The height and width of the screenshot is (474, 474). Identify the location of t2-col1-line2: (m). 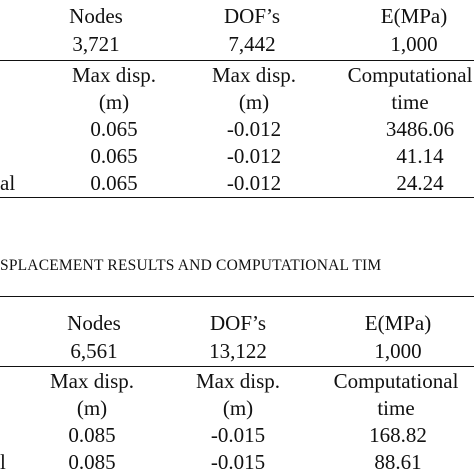
(92, 408).